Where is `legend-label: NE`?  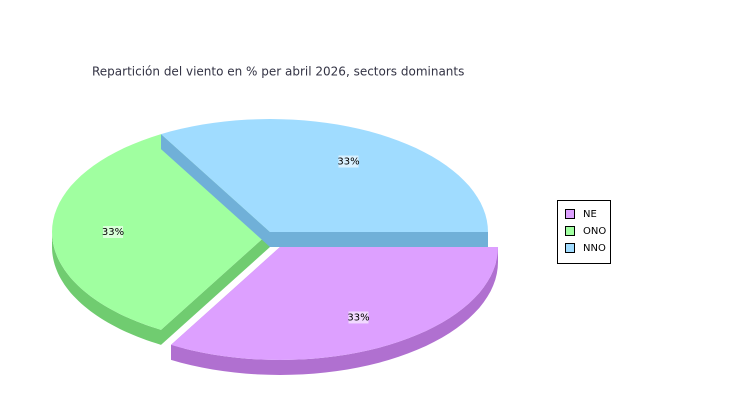
legend-label: NE is located at coordinates (590, 214).